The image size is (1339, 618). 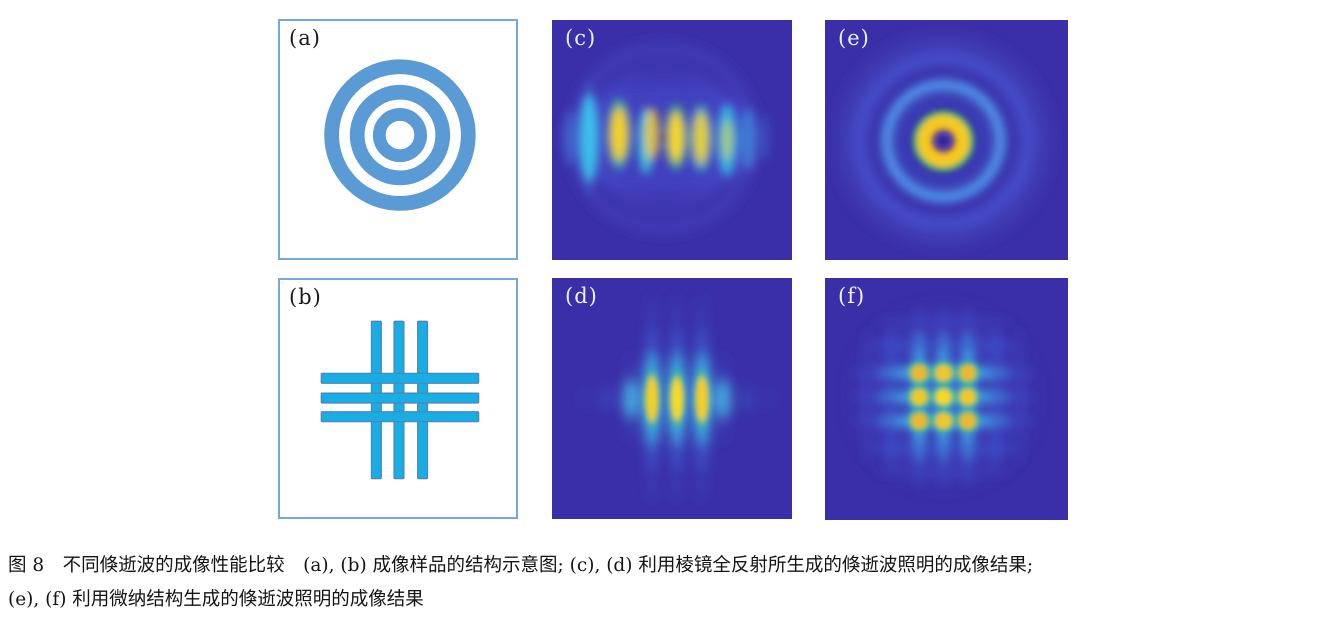 I want to click on panel-b-sample-grid: (b), so click(x=398, y=398).